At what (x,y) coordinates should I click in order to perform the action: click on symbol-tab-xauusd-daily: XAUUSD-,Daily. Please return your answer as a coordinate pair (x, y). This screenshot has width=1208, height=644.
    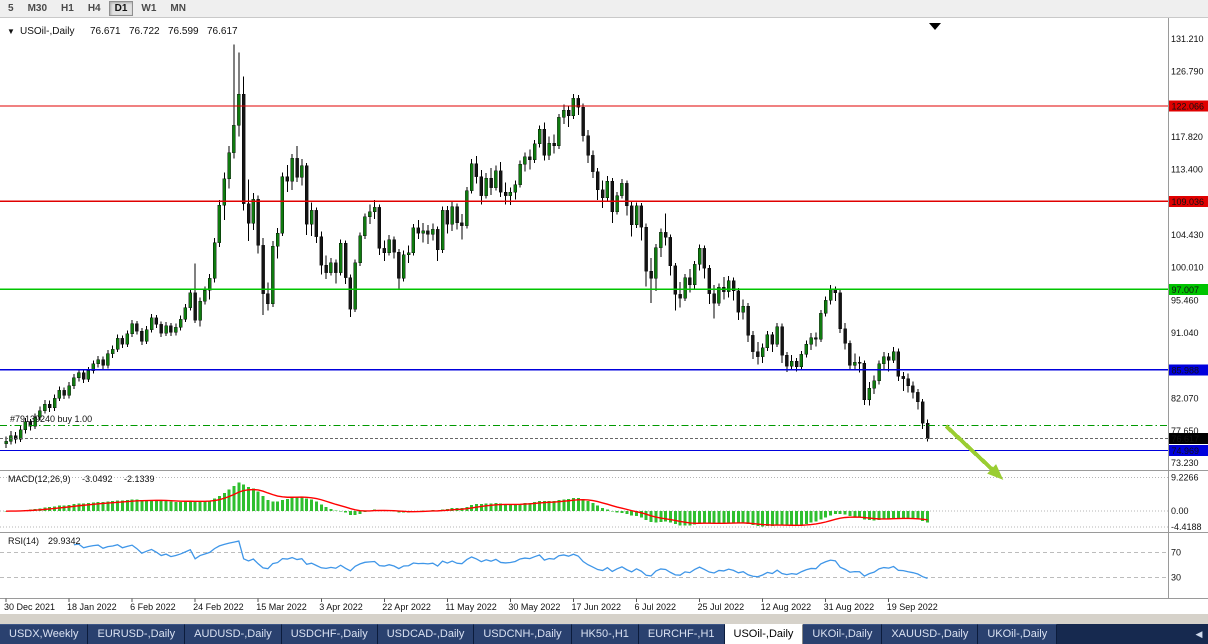
    Looking at the image, I should click on (930, 634).